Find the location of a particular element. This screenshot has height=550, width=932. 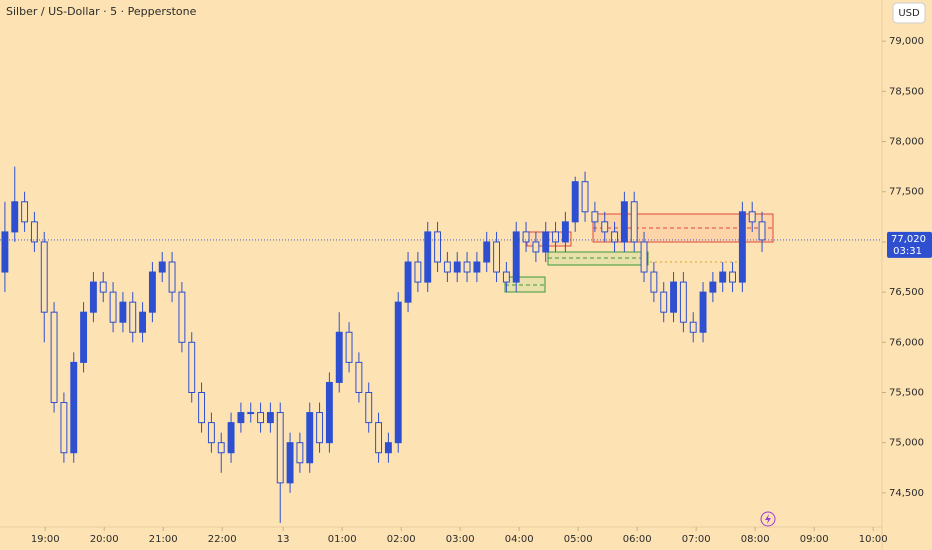

chart-title: Silber / US-Dollar · 5 · Pepperstone is located at coordinates (101, 11).